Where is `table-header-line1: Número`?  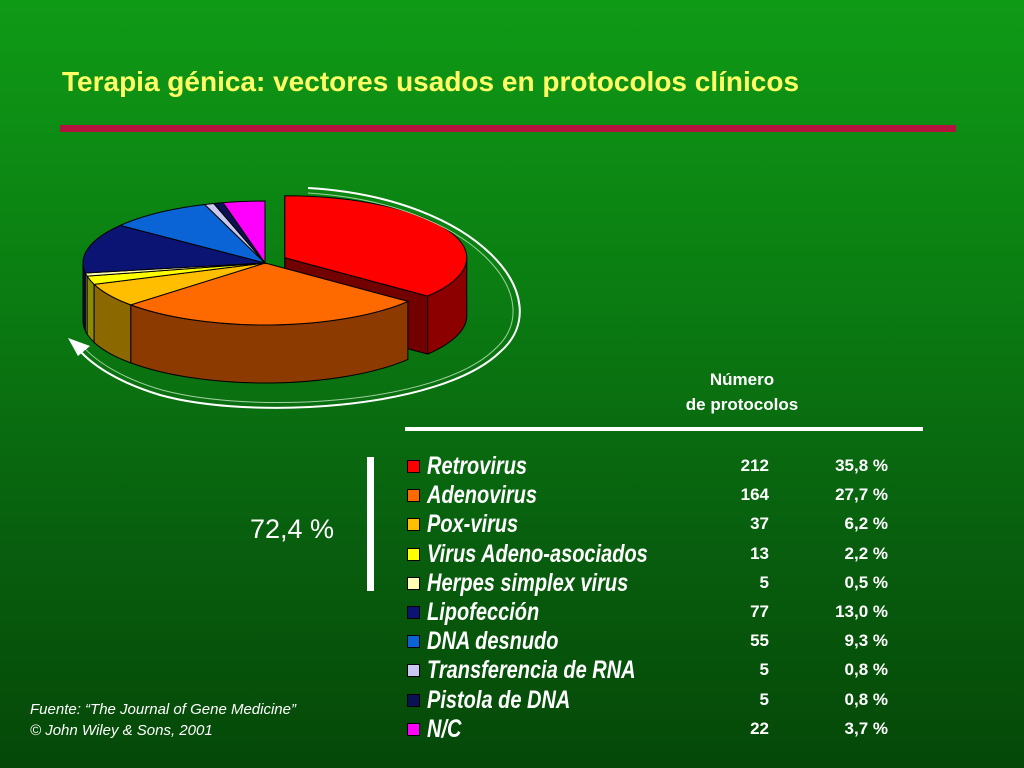 table-header-line1: Número is located at coordinates (742, 379).